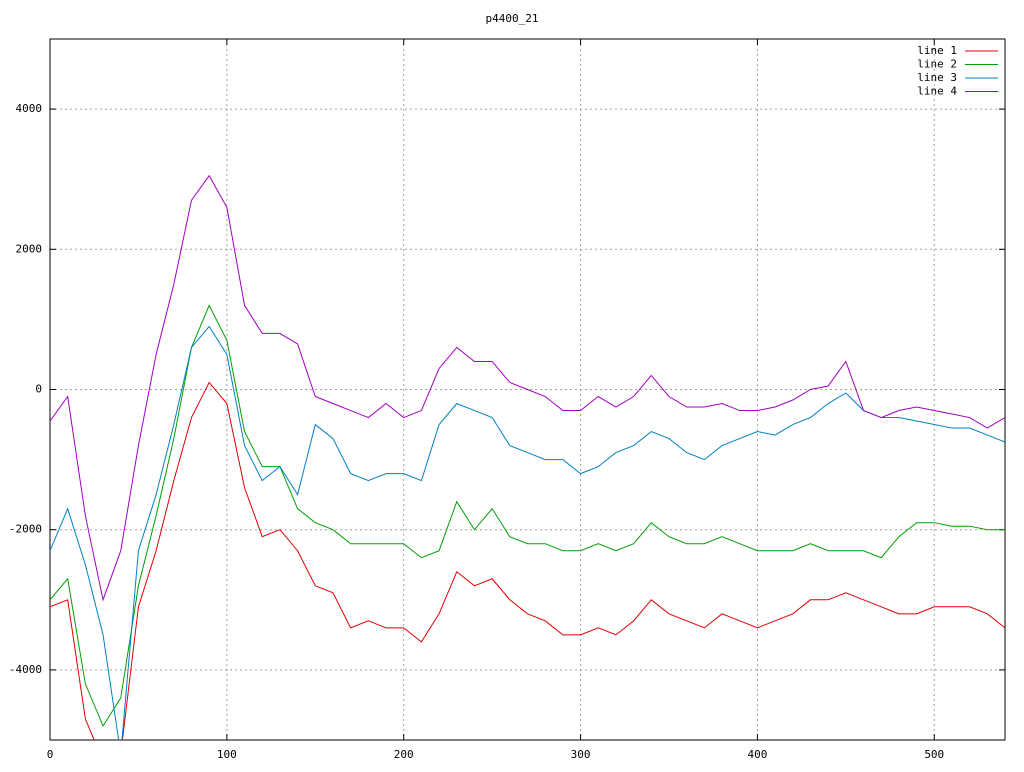 This screenshot has width=1024, height=772. What do you see at coordinates (29, 248) in the screenshot?
I see `y-tick-label: 2000` at bounding box center [29, 248].